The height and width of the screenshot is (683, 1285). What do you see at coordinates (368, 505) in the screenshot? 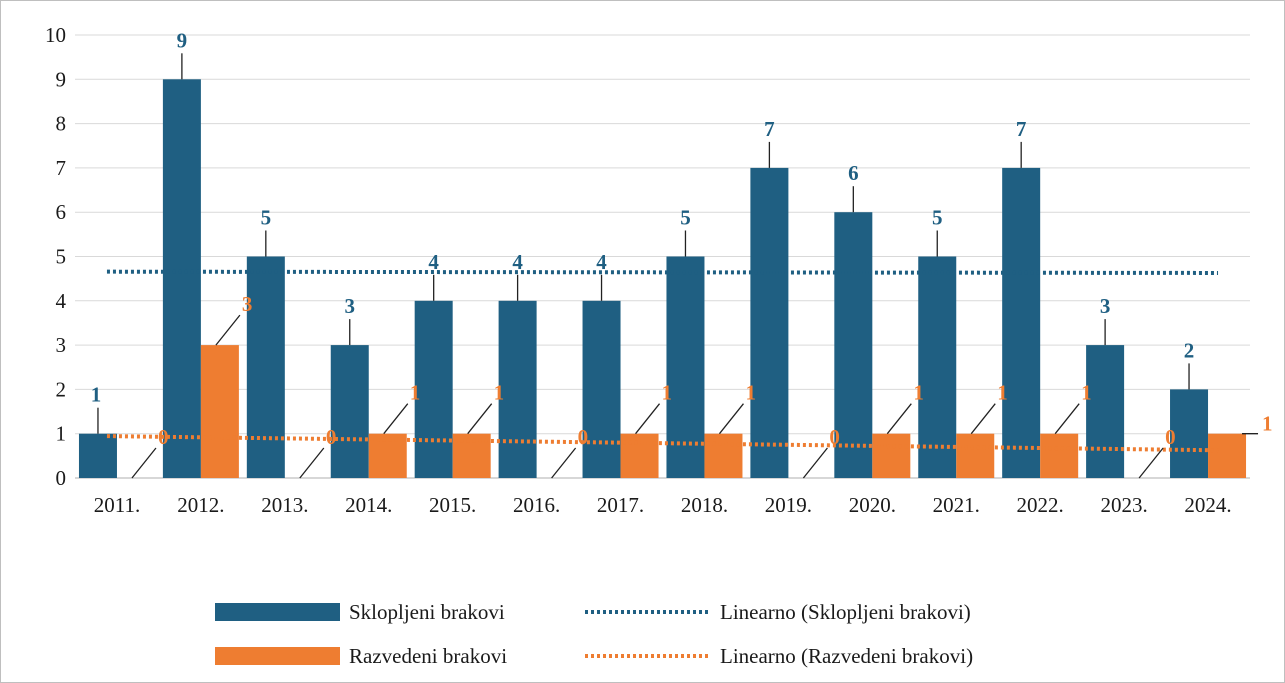
I see `x-tick-label: 2014.` at bounding box center [368, 505].